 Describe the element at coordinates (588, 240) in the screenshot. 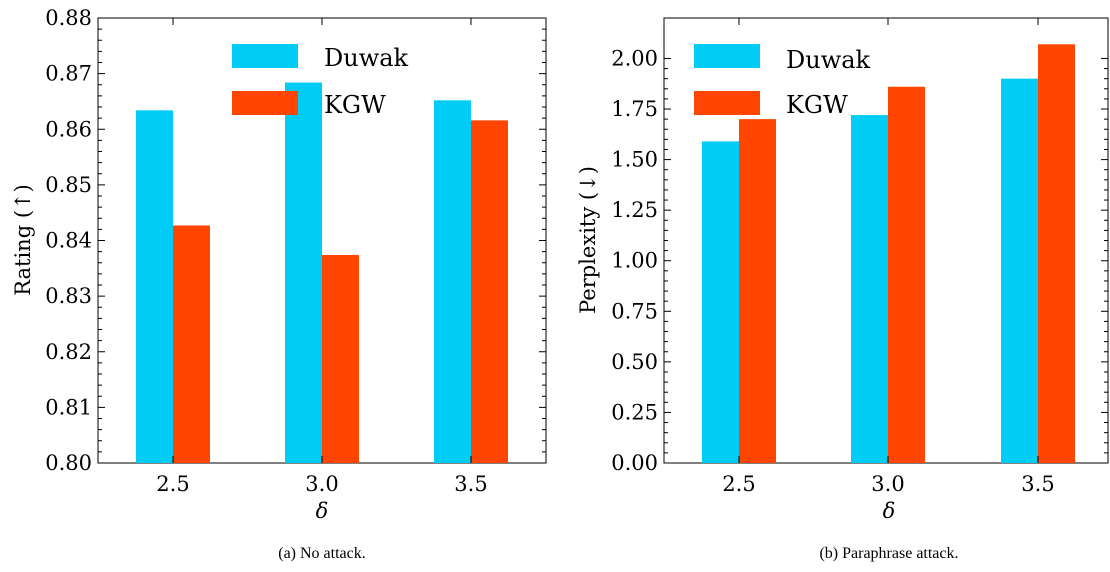

I see `y-axis-label: Perplexity (↓)` at that location.